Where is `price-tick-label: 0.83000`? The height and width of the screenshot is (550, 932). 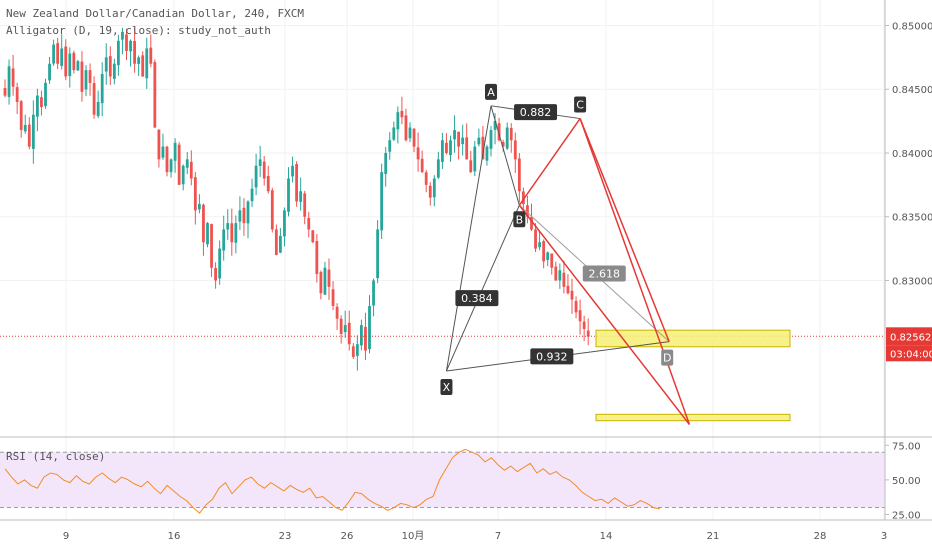
price-tick-label: 0.83000 is located at coordinates (912, 281).